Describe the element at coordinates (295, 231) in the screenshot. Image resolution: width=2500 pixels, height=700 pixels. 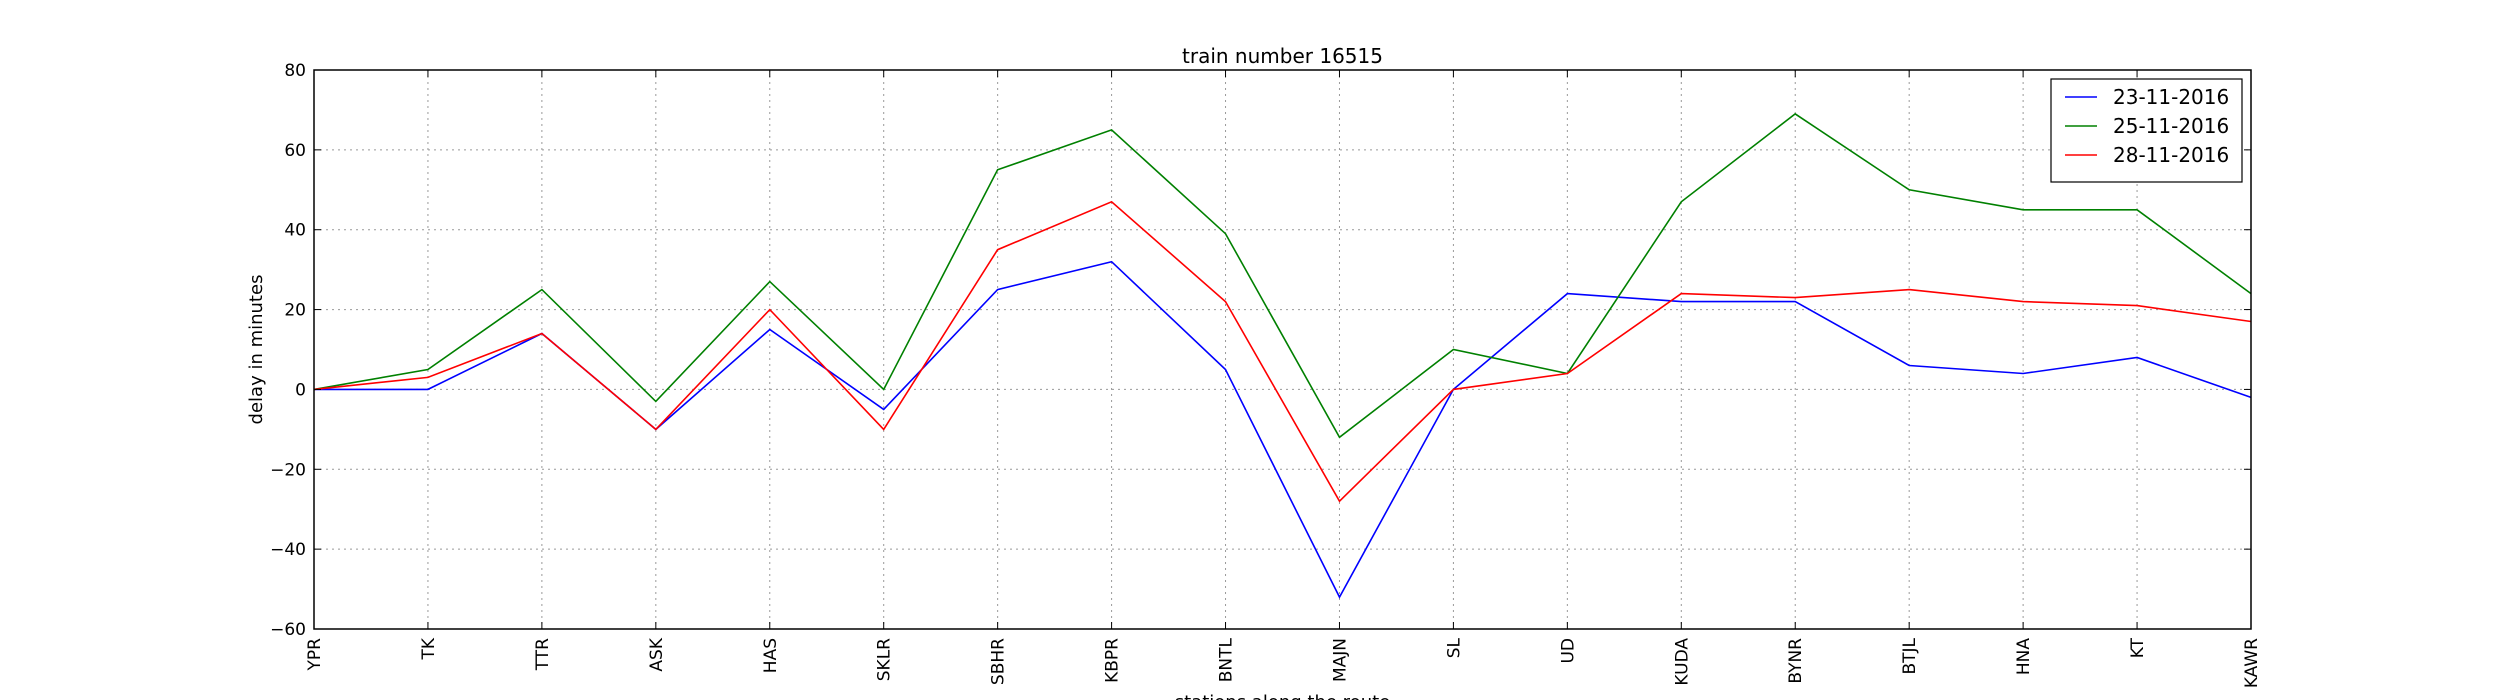
I see `y-tick-label: 40` at that location.